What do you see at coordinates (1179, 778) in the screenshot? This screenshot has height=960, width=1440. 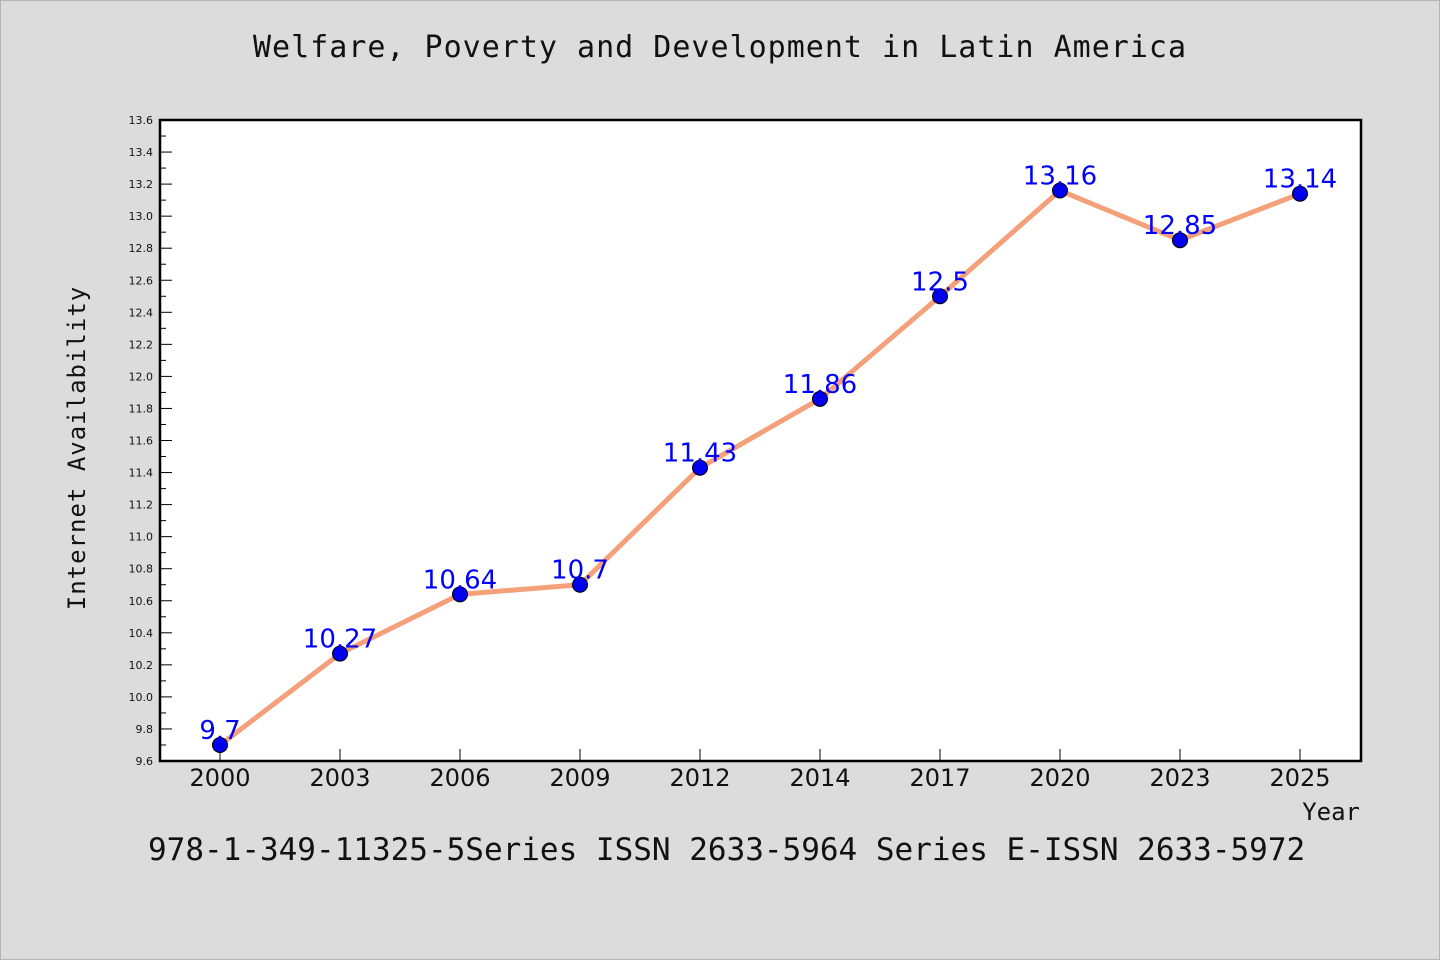 I see `x-tick-label: 2023` at bounding box center [1179, 778].